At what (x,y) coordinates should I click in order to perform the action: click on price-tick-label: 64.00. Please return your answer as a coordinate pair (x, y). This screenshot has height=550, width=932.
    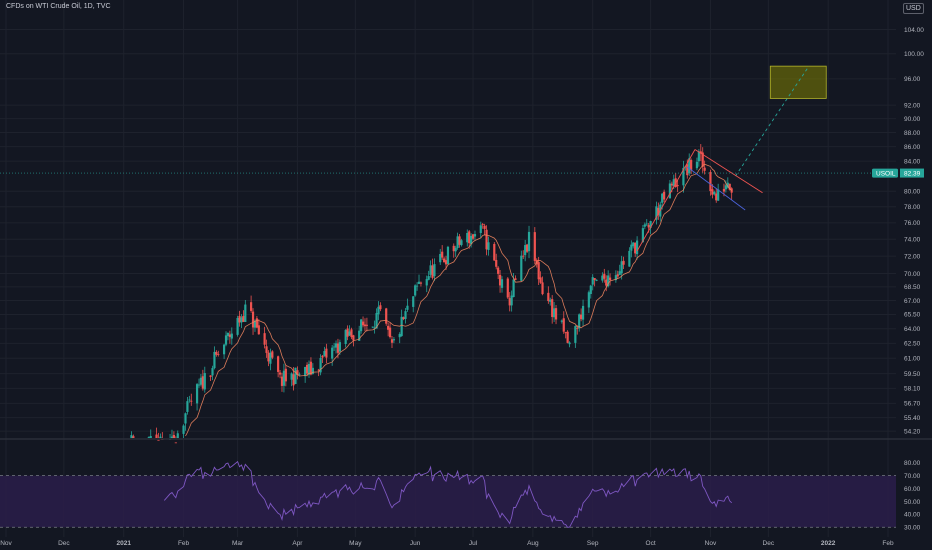
    Looking at the image, I should click on (912, 329).